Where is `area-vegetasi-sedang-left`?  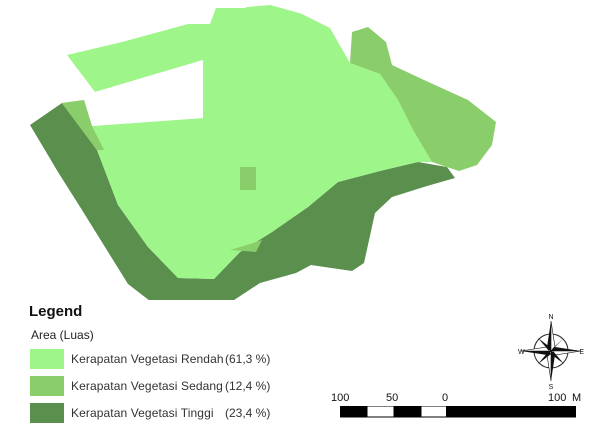 area-vegetasi-sedang-left is located at coordinates (83, 125).